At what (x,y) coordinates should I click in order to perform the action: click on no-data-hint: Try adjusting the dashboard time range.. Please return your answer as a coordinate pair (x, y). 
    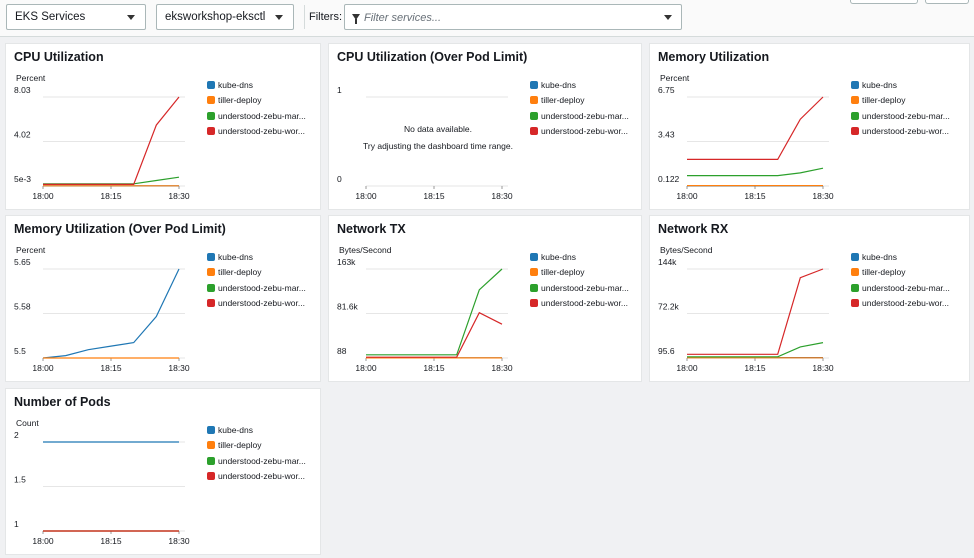
    Looking at the image, I should click on (438, 146).